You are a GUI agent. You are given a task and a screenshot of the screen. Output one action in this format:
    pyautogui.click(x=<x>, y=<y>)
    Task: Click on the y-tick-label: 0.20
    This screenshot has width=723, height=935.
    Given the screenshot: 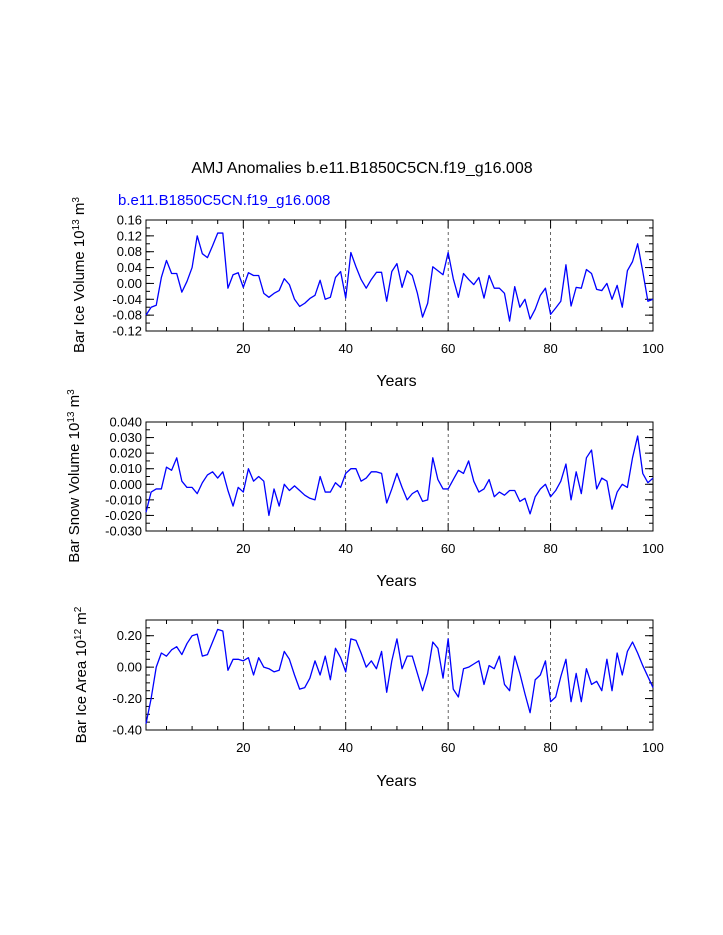 What is the action you would take?
    pyautogui.click(x=129, y=635)
    